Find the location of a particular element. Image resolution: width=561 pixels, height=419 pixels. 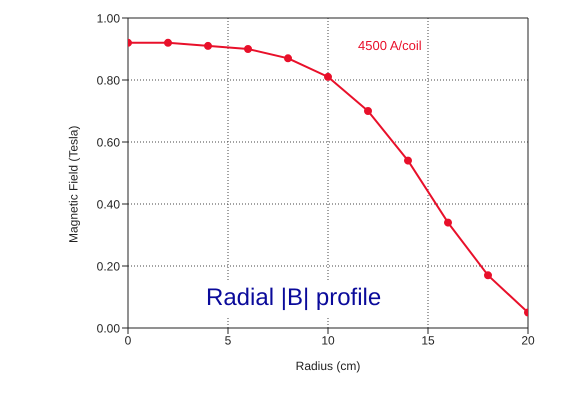

y-tick-label: 0.00 is located at coordinates (108, 328).